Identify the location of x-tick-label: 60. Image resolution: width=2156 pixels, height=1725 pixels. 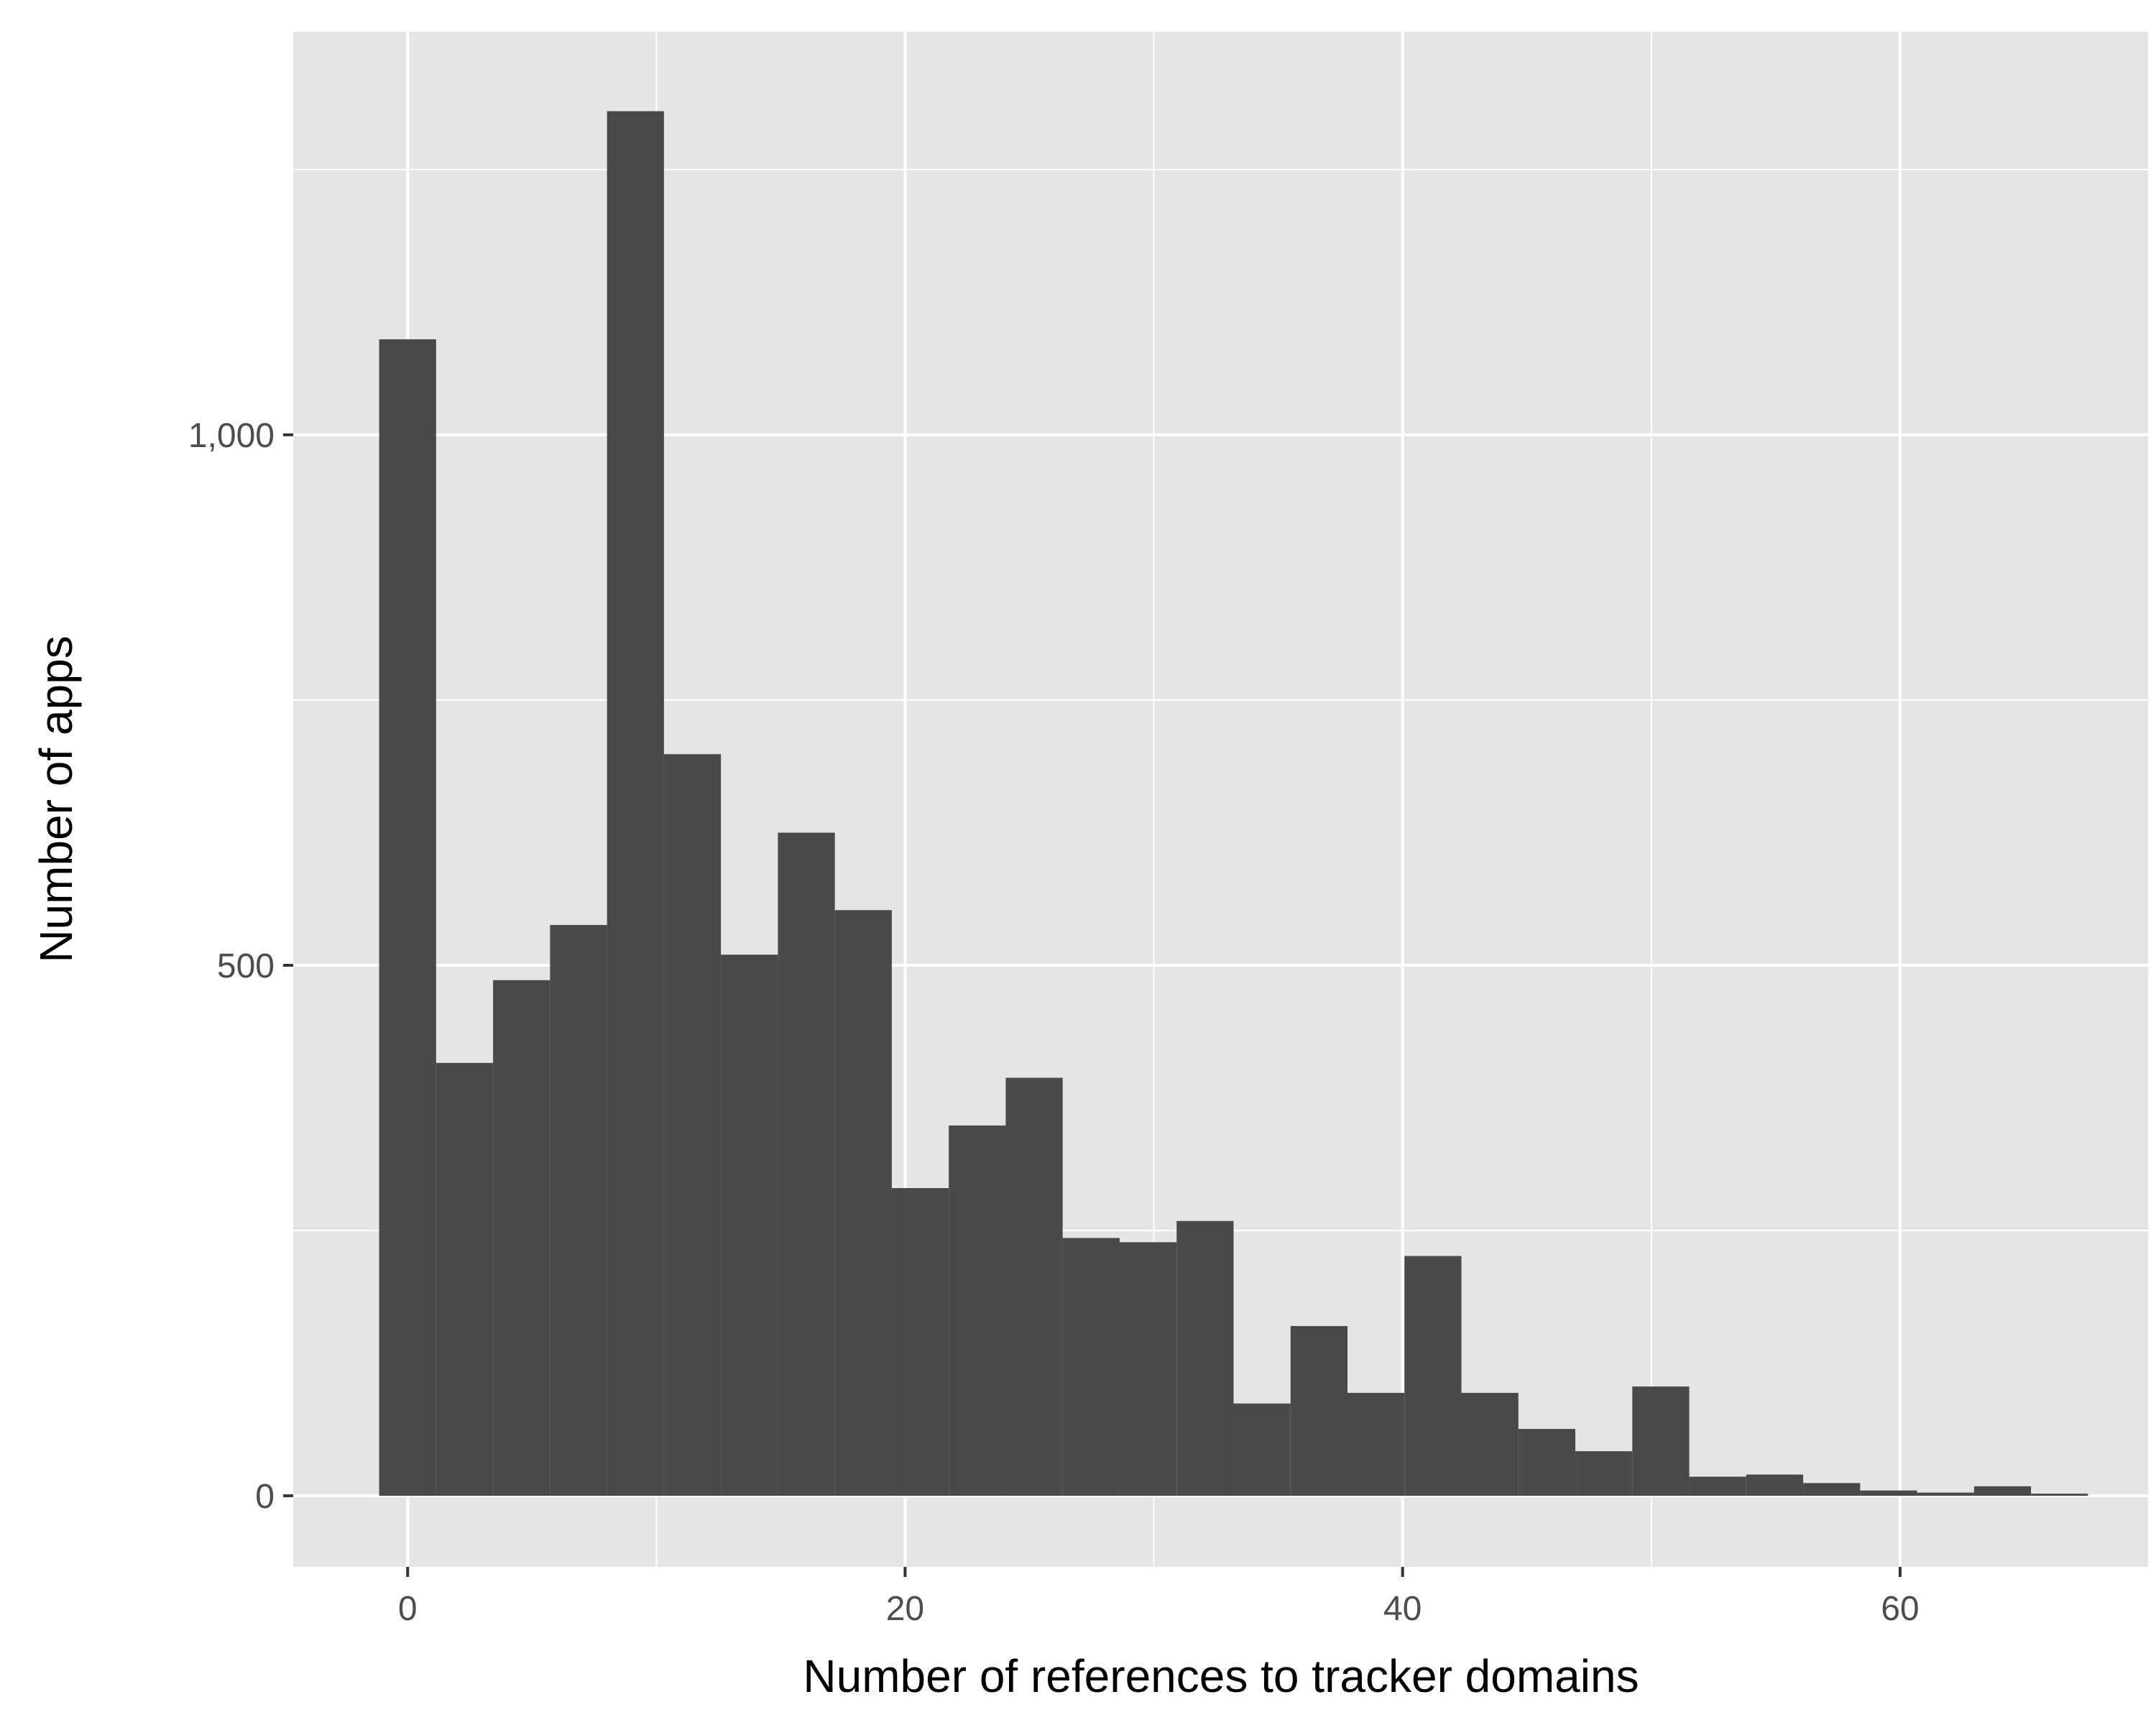
(1900, 1609).